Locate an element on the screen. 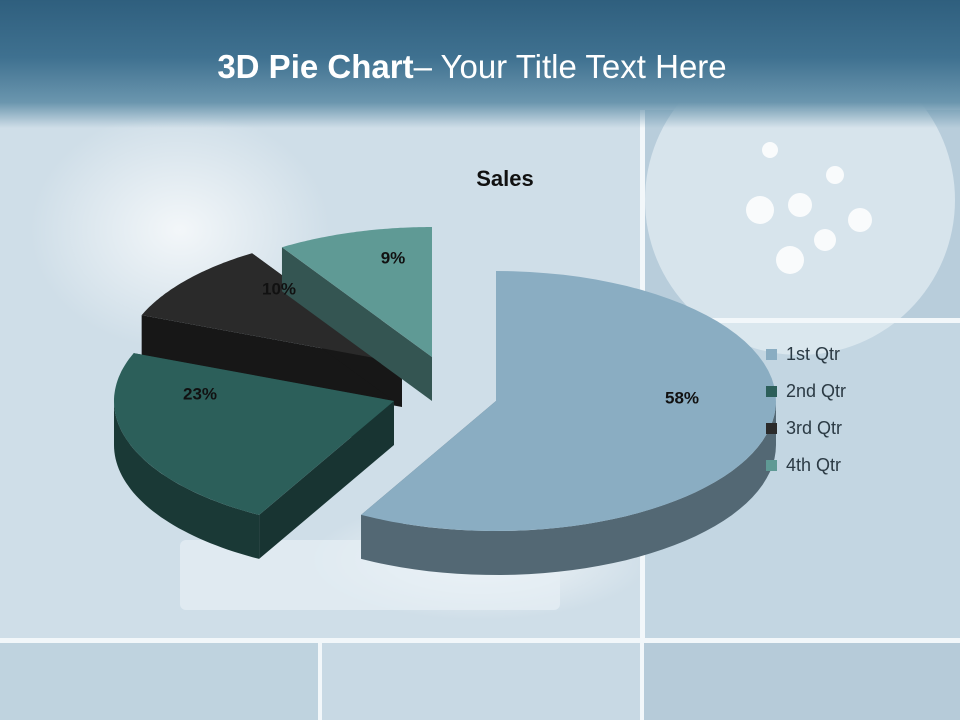 The image size is (960, 720). legend-swatch-1st-qtr is located at coordinates (771, 354).